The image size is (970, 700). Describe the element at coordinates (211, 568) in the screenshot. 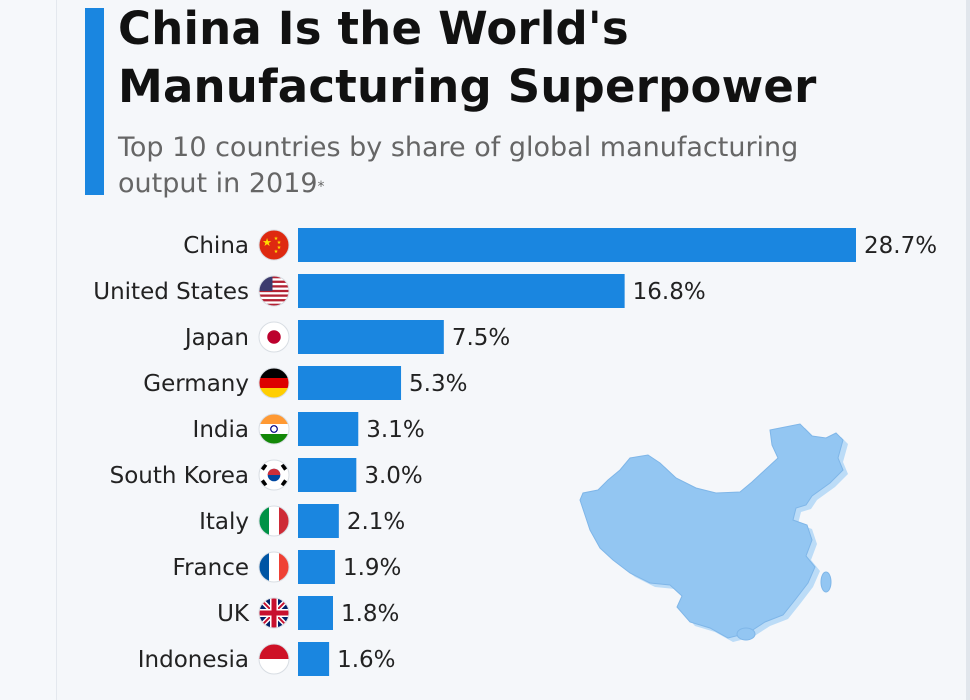

I see `category-label: France` at that location.